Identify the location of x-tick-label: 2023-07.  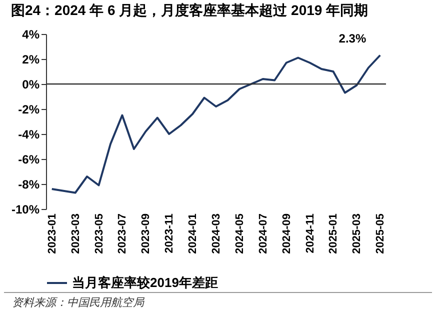
(122, 234).